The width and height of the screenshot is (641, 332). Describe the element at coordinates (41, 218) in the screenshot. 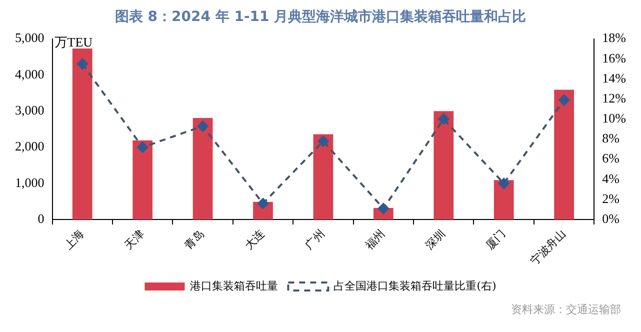

I see `y-tick-label: 0` at that location.